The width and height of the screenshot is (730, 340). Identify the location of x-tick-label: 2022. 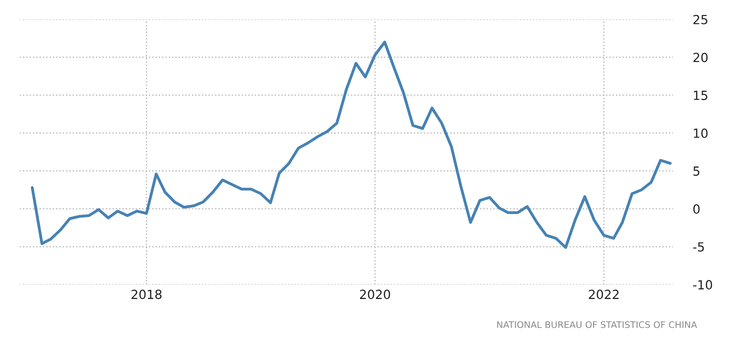
(603, 295).